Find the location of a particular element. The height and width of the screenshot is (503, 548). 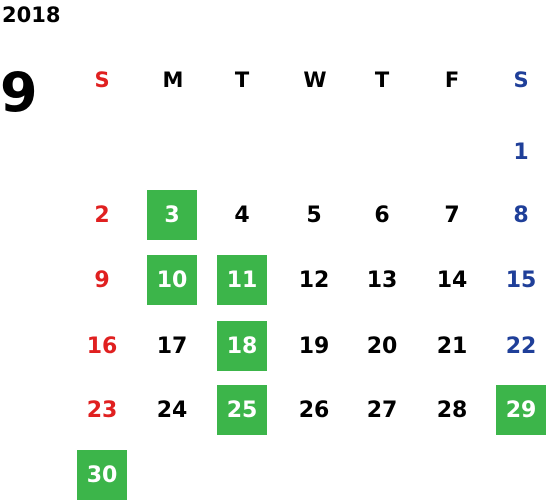

calendar-day: 9 is located at coordinates (102, 280).